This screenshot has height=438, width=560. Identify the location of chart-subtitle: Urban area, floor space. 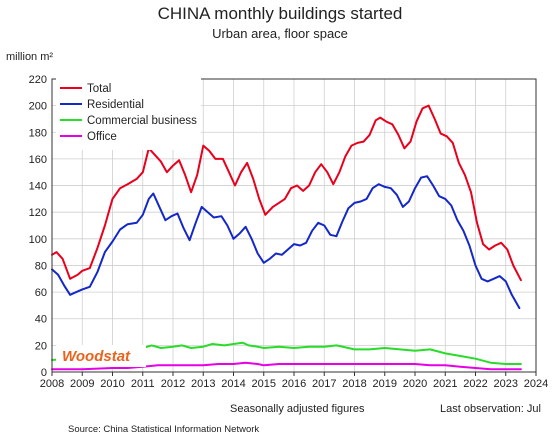
(280, 33).